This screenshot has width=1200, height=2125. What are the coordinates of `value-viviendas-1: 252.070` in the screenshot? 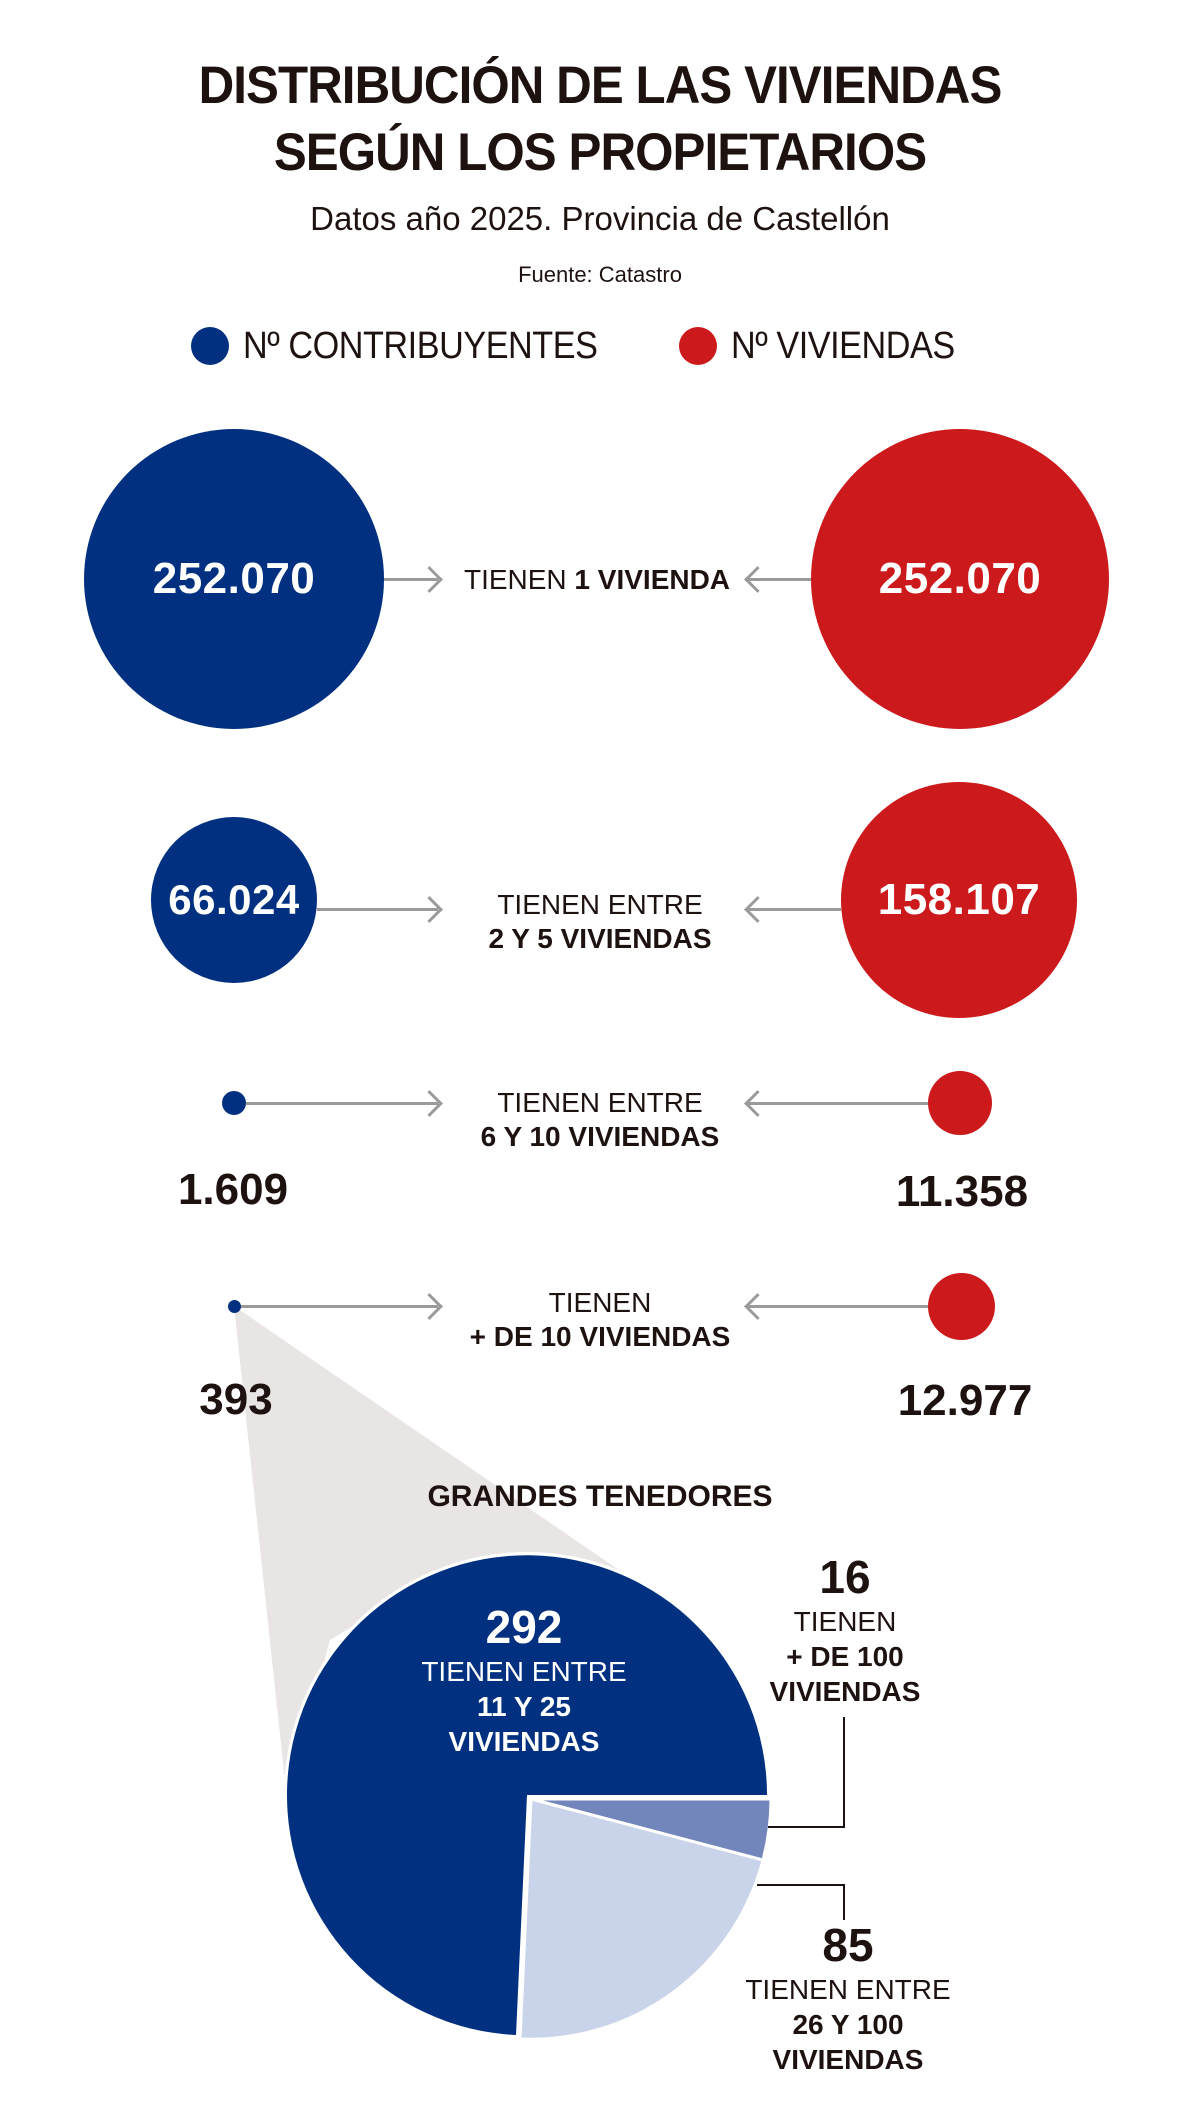 It's located at (960, 578).